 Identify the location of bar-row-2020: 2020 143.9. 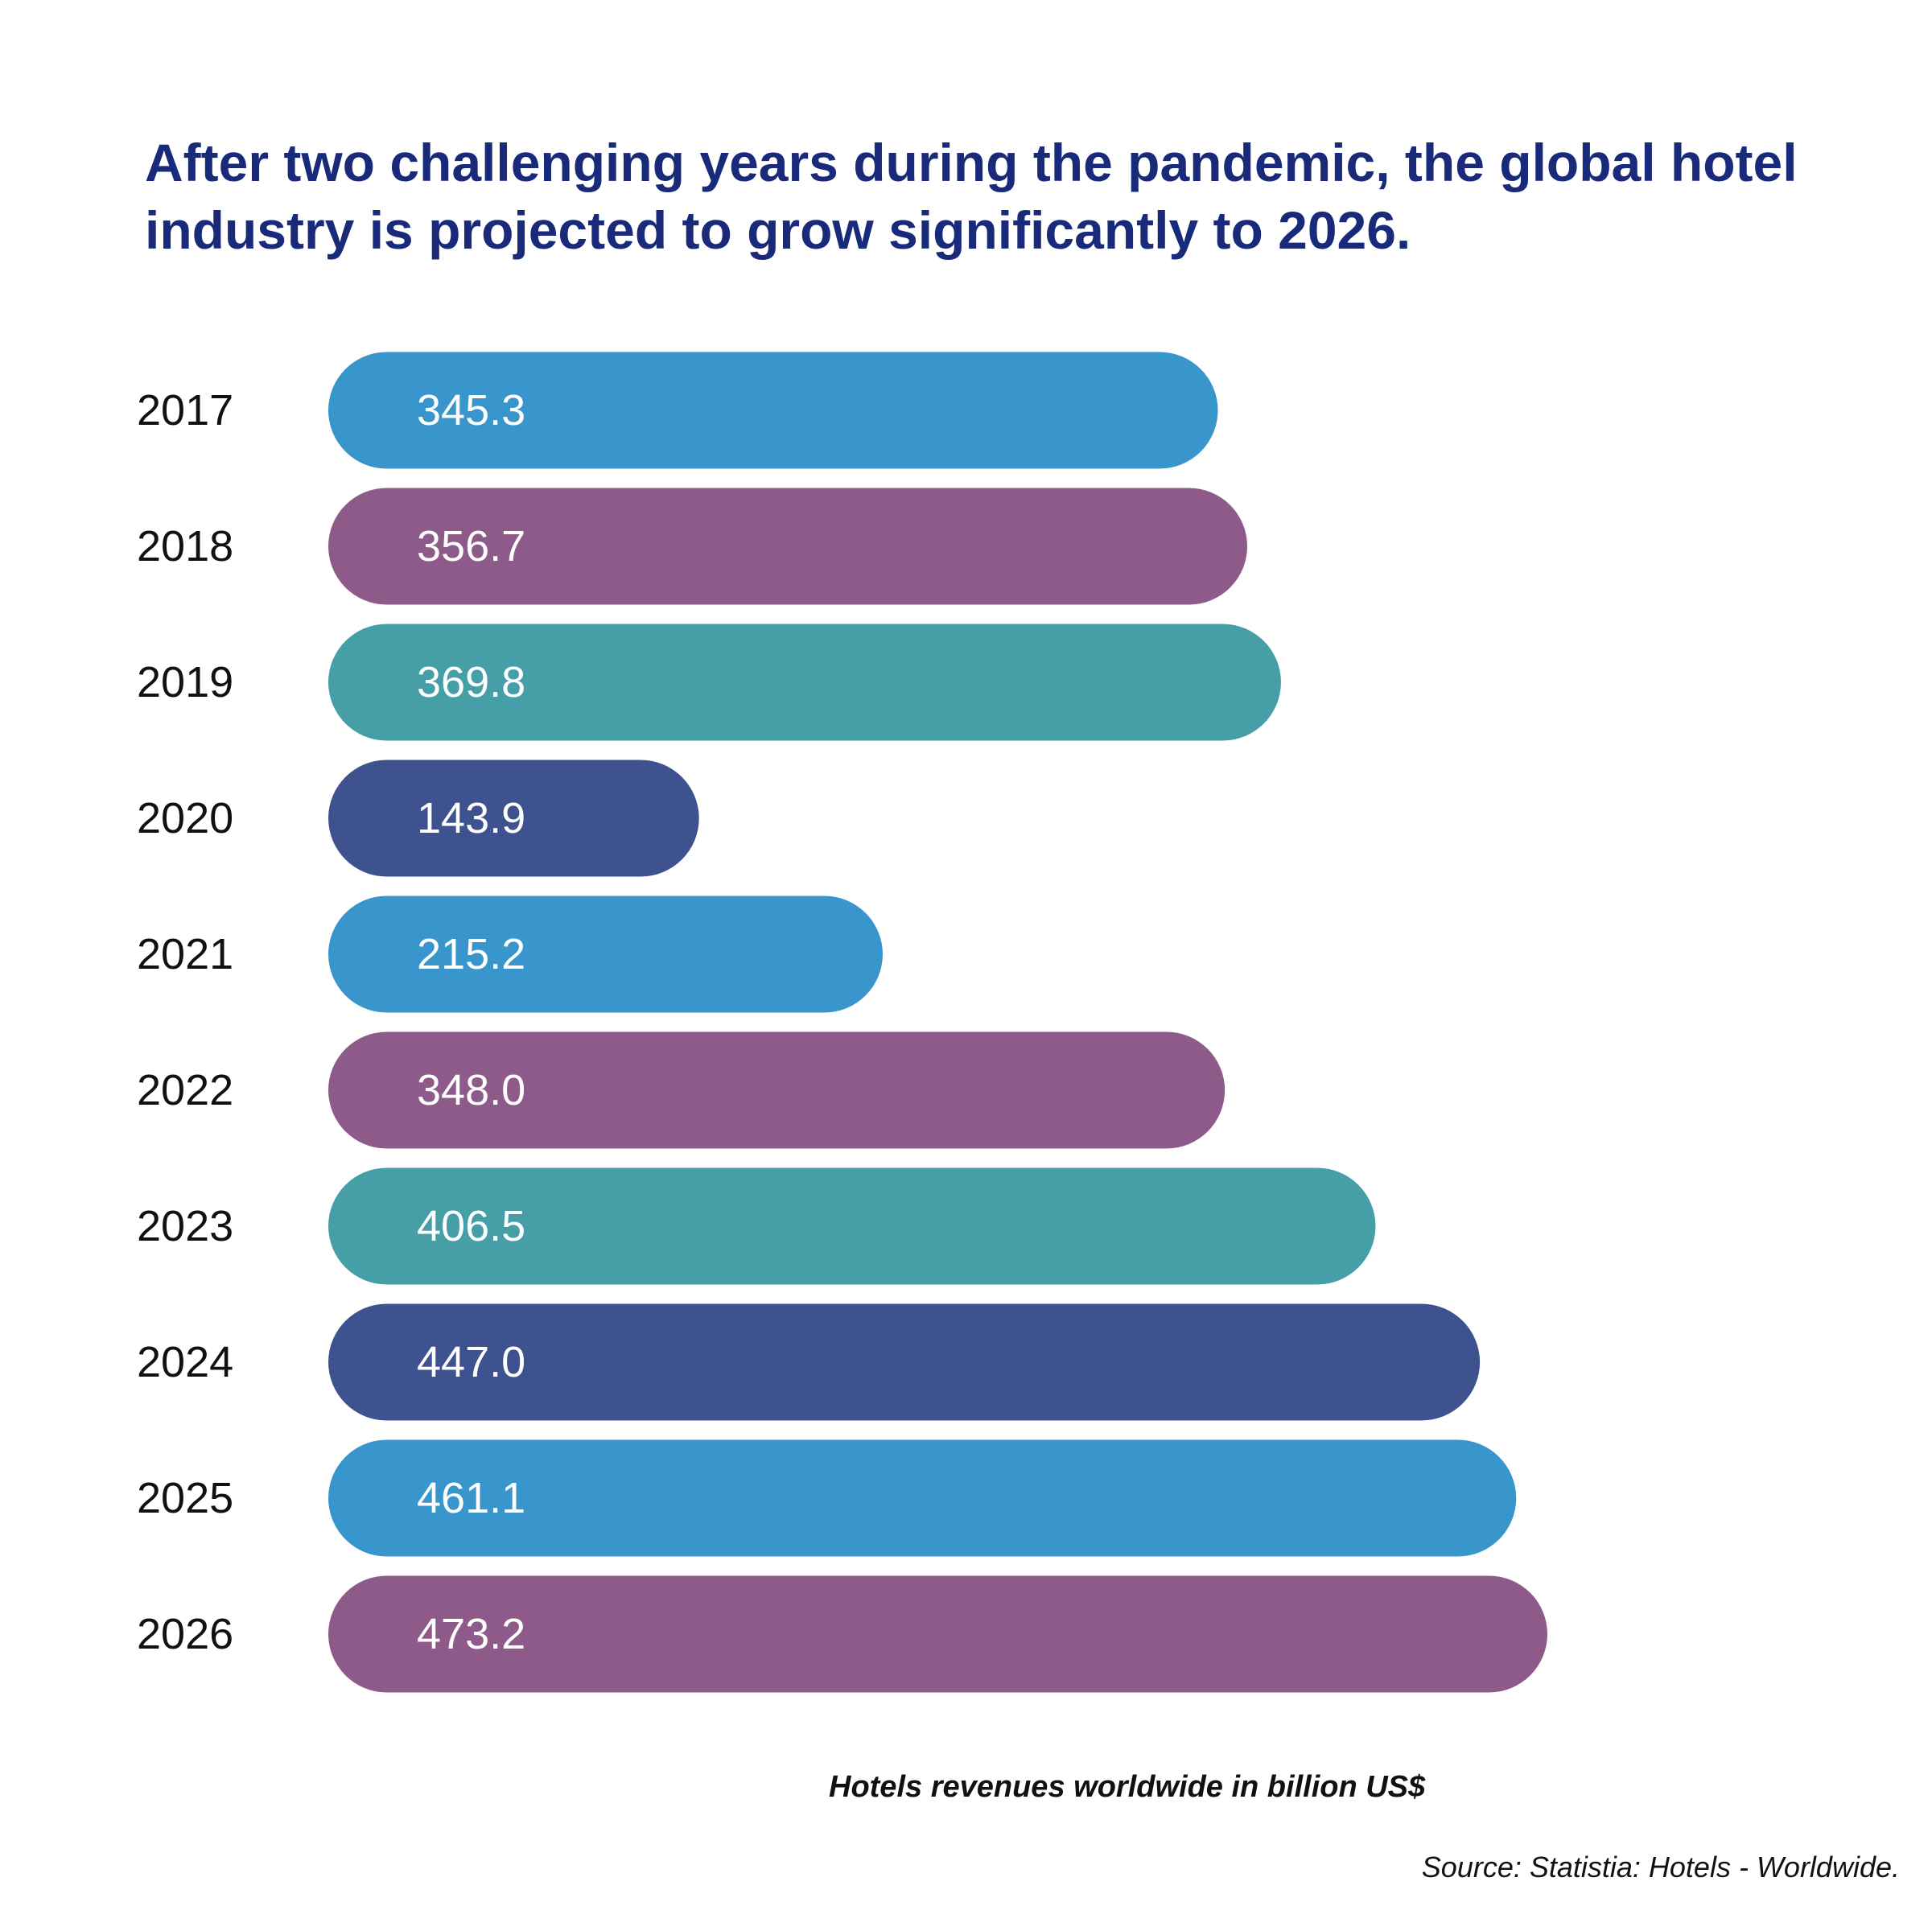
(418, 818).